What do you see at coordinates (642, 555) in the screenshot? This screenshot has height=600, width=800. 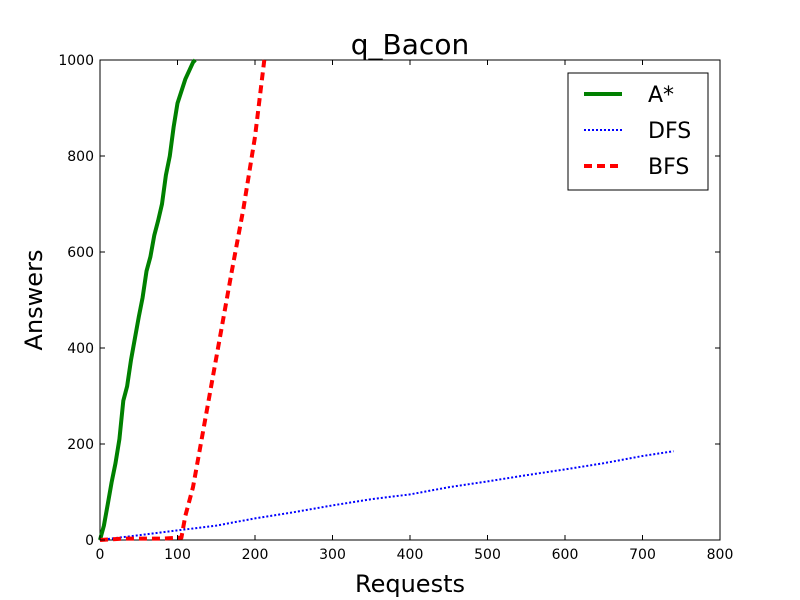 I see `x-tick-label-7: 700` at bounding box center [642, 555].